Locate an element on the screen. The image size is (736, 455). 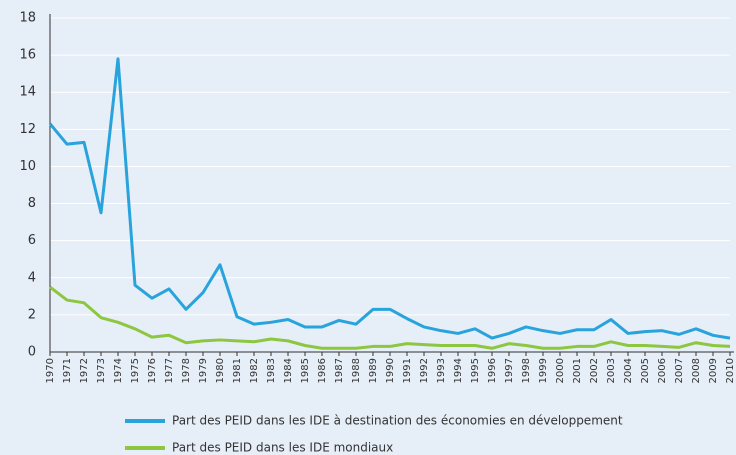
series-line is located at coordinates (390, 317).